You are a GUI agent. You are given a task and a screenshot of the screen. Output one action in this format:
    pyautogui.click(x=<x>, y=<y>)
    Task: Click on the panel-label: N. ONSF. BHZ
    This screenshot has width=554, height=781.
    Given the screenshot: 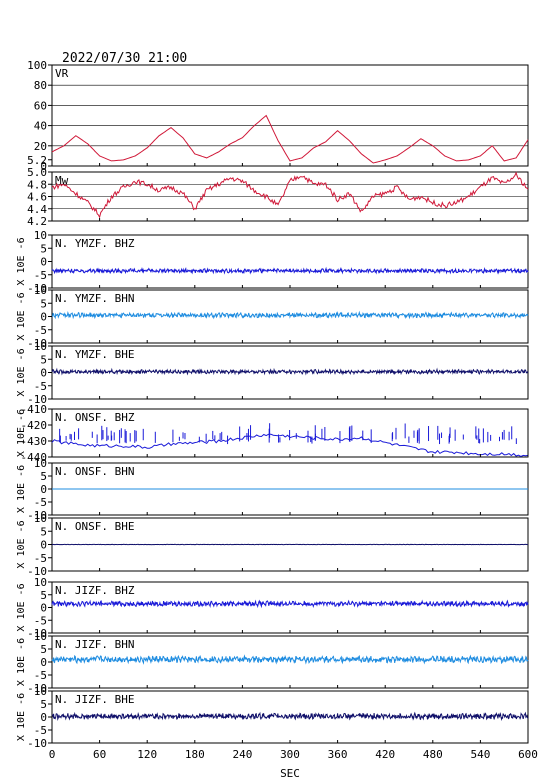 What is the action you would take?
    pyautogui.click(x=95, y=417)
    